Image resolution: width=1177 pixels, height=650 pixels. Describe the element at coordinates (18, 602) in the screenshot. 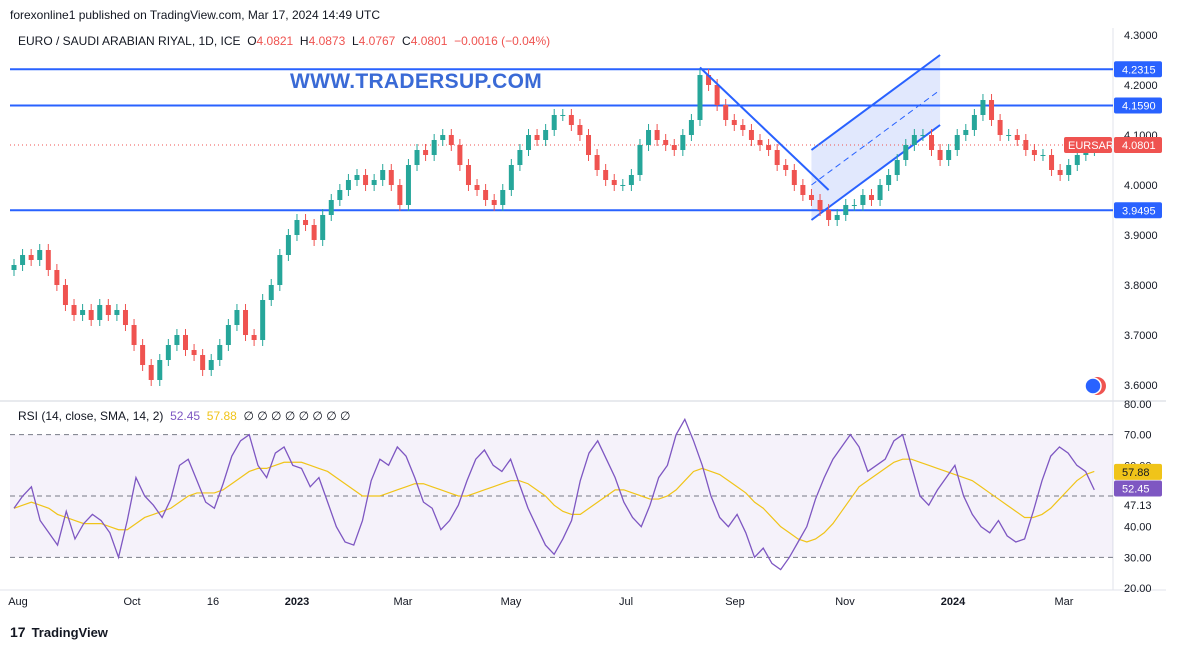

I see `time-tick-label: Aug` at that location.